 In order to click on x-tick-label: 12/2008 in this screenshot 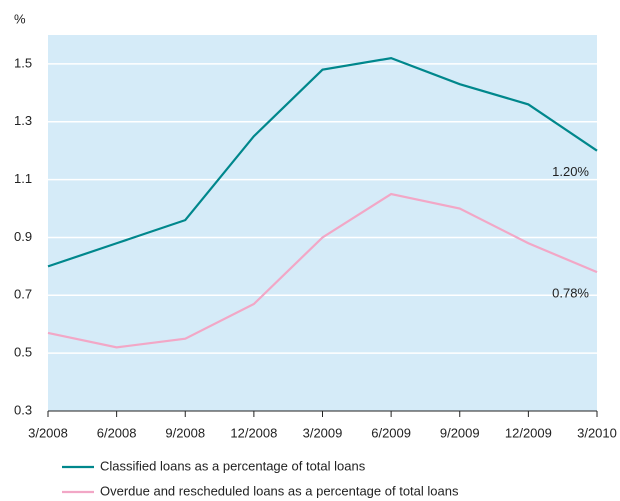, I will do `click(253, 432)`.